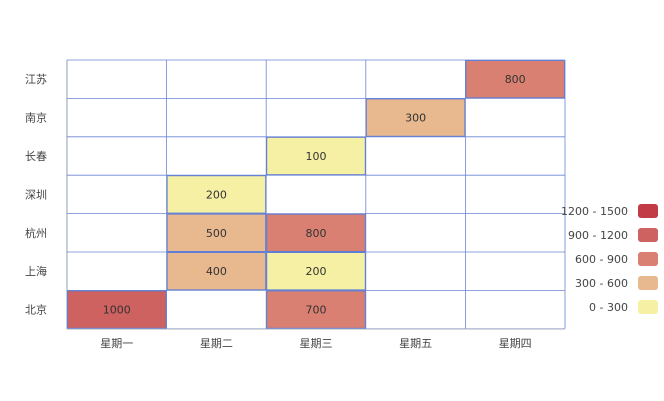 The image size is (664, 401). What do you see at coordinates (36, 79) in the screenshot?
I see `y-tick-label: 江苏` at bounding box center [36, 79].